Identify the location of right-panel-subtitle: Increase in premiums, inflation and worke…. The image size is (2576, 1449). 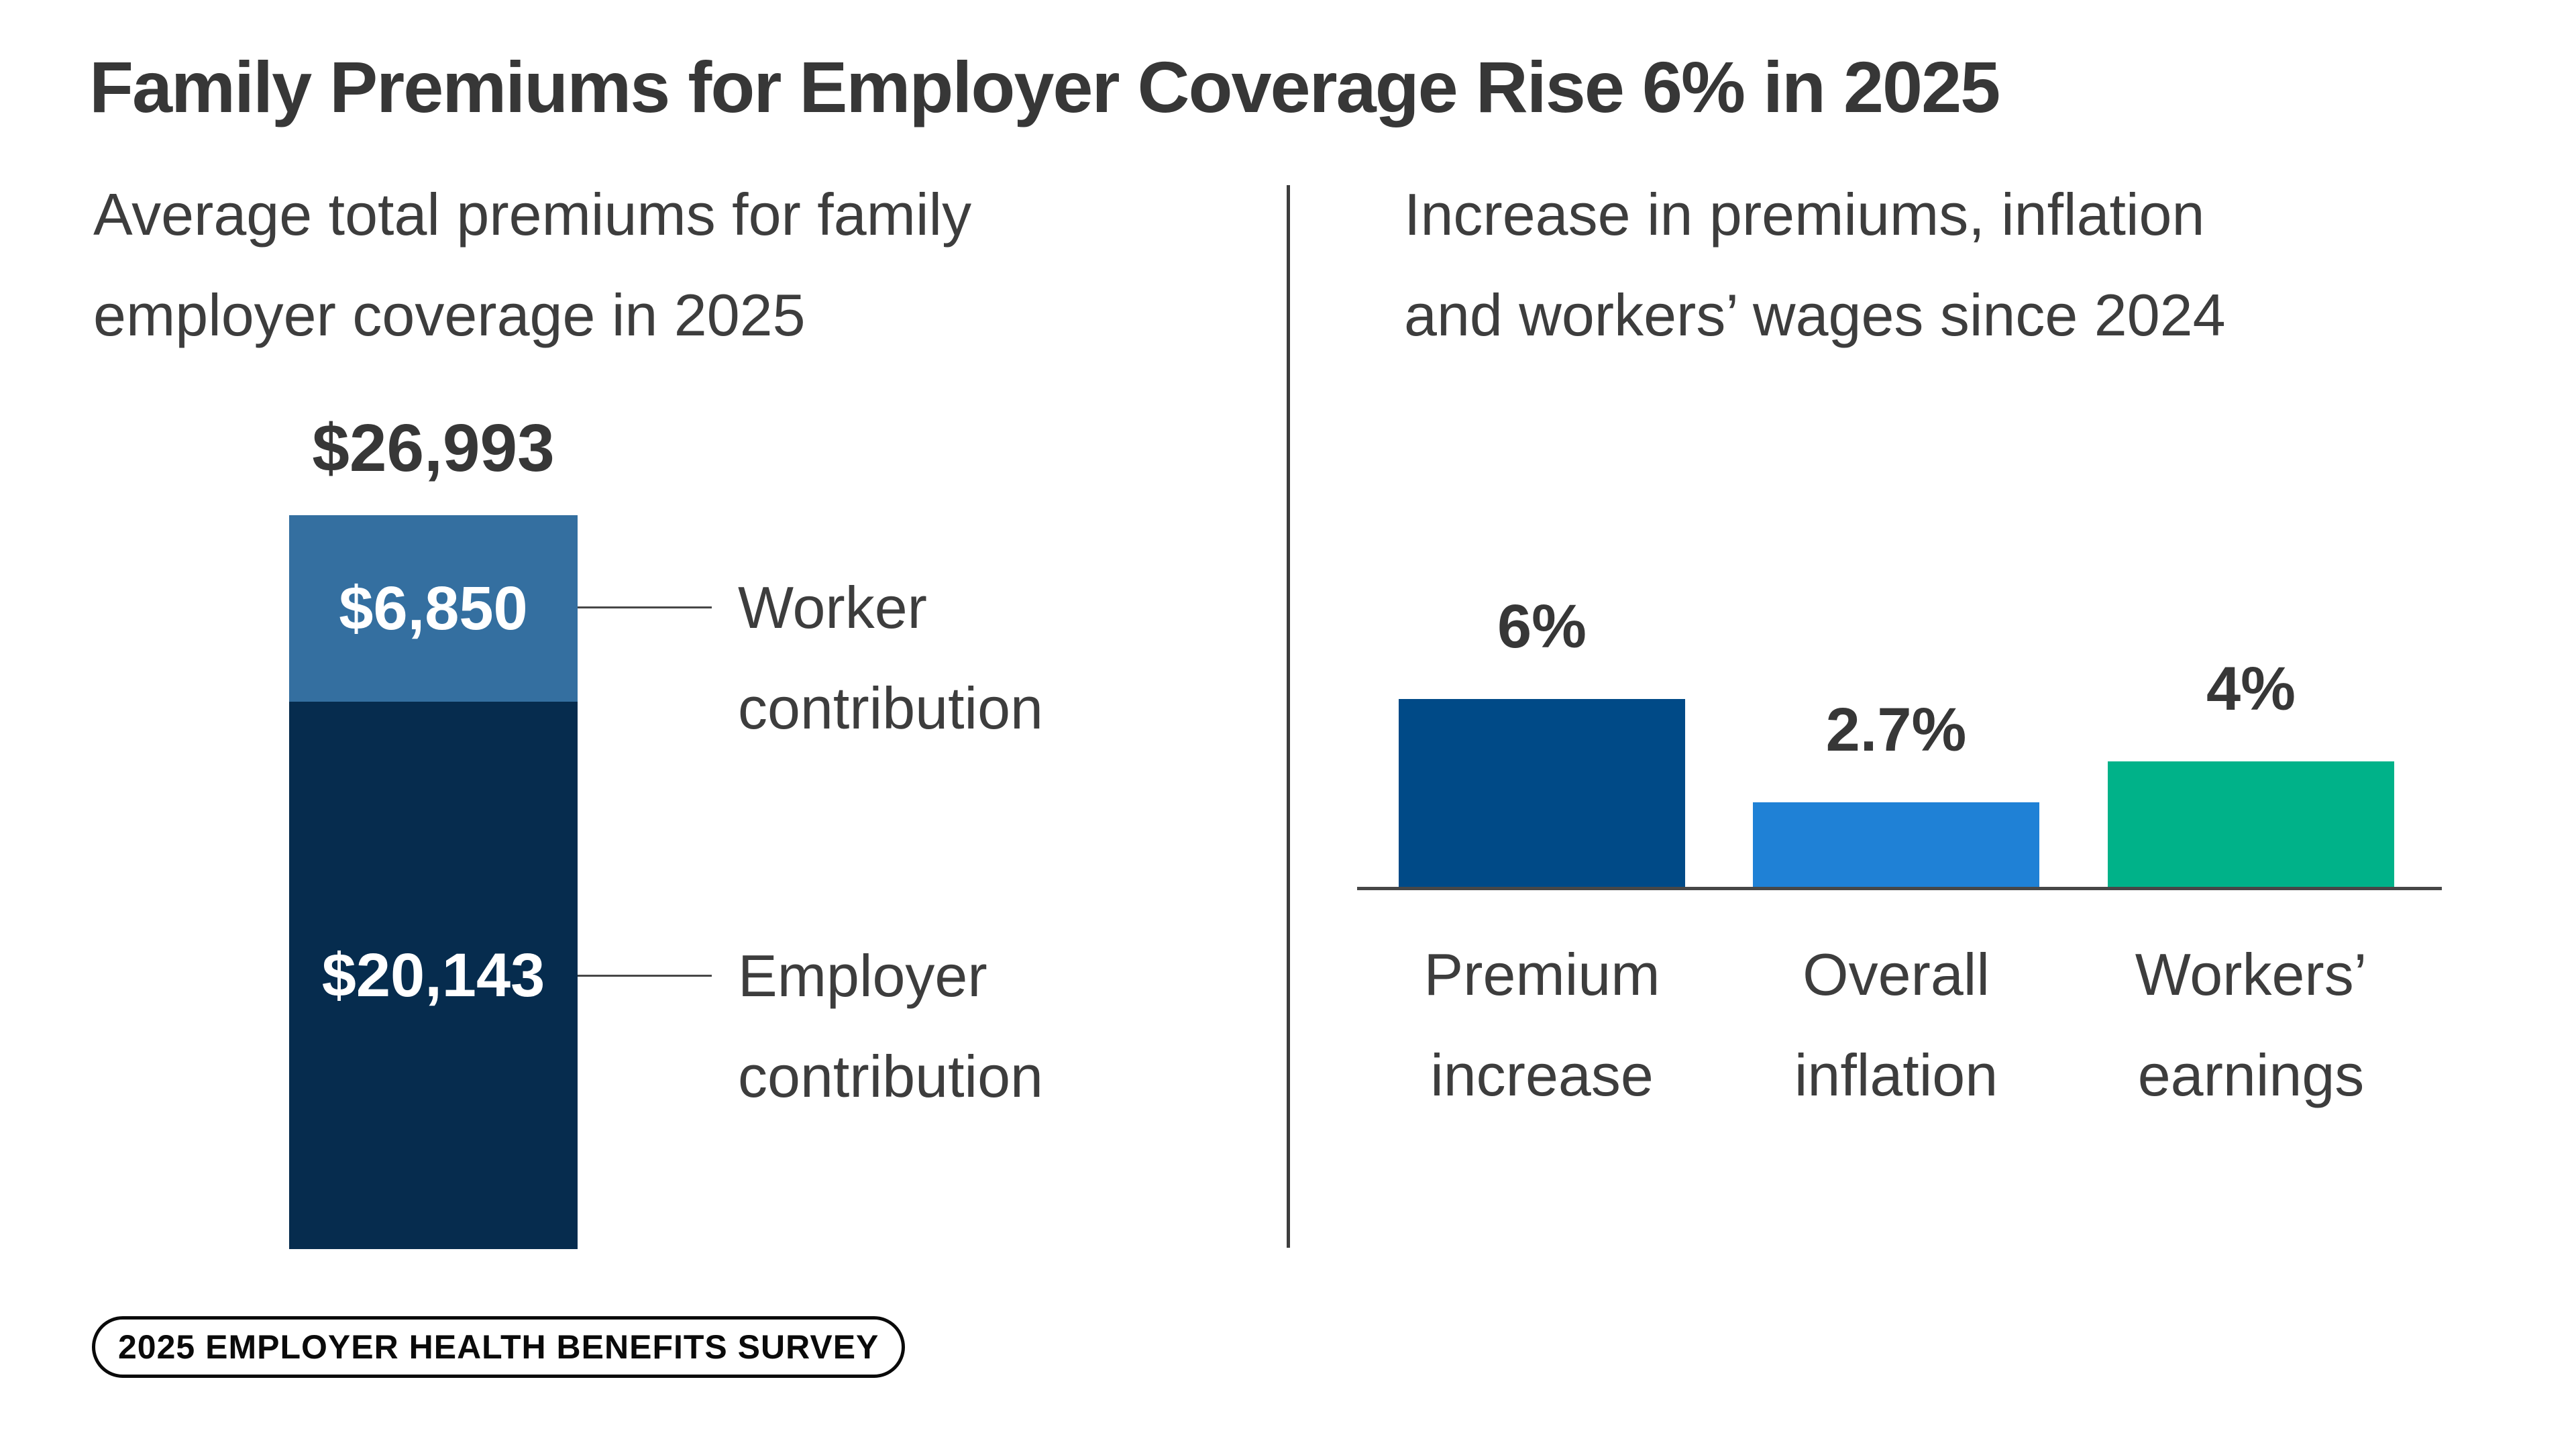
(1815, 265).